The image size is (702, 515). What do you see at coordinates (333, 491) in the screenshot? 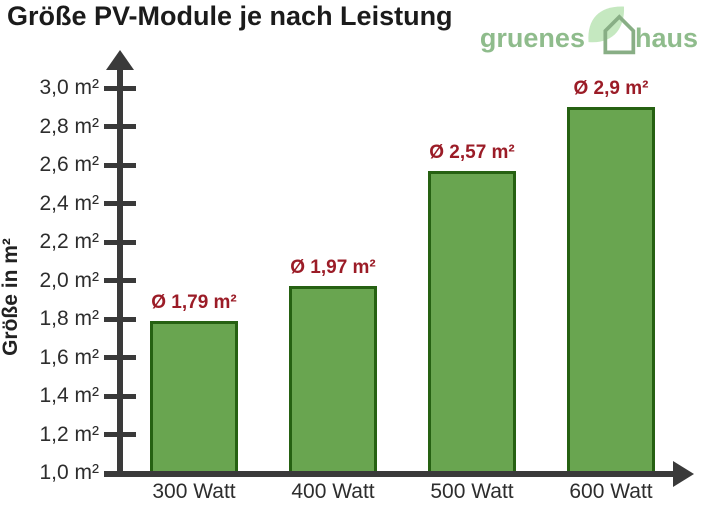
I see `x-tick-label: 400 Watt` at bounding box center [333, 491].